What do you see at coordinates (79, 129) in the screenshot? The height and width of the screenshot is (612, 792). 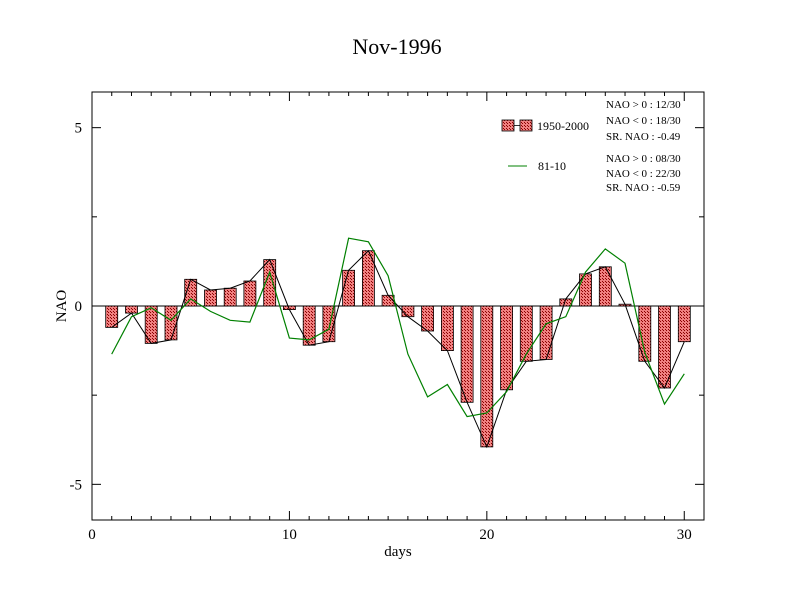 I see `y-tick-label: 5` at bounding box center [79, 129].